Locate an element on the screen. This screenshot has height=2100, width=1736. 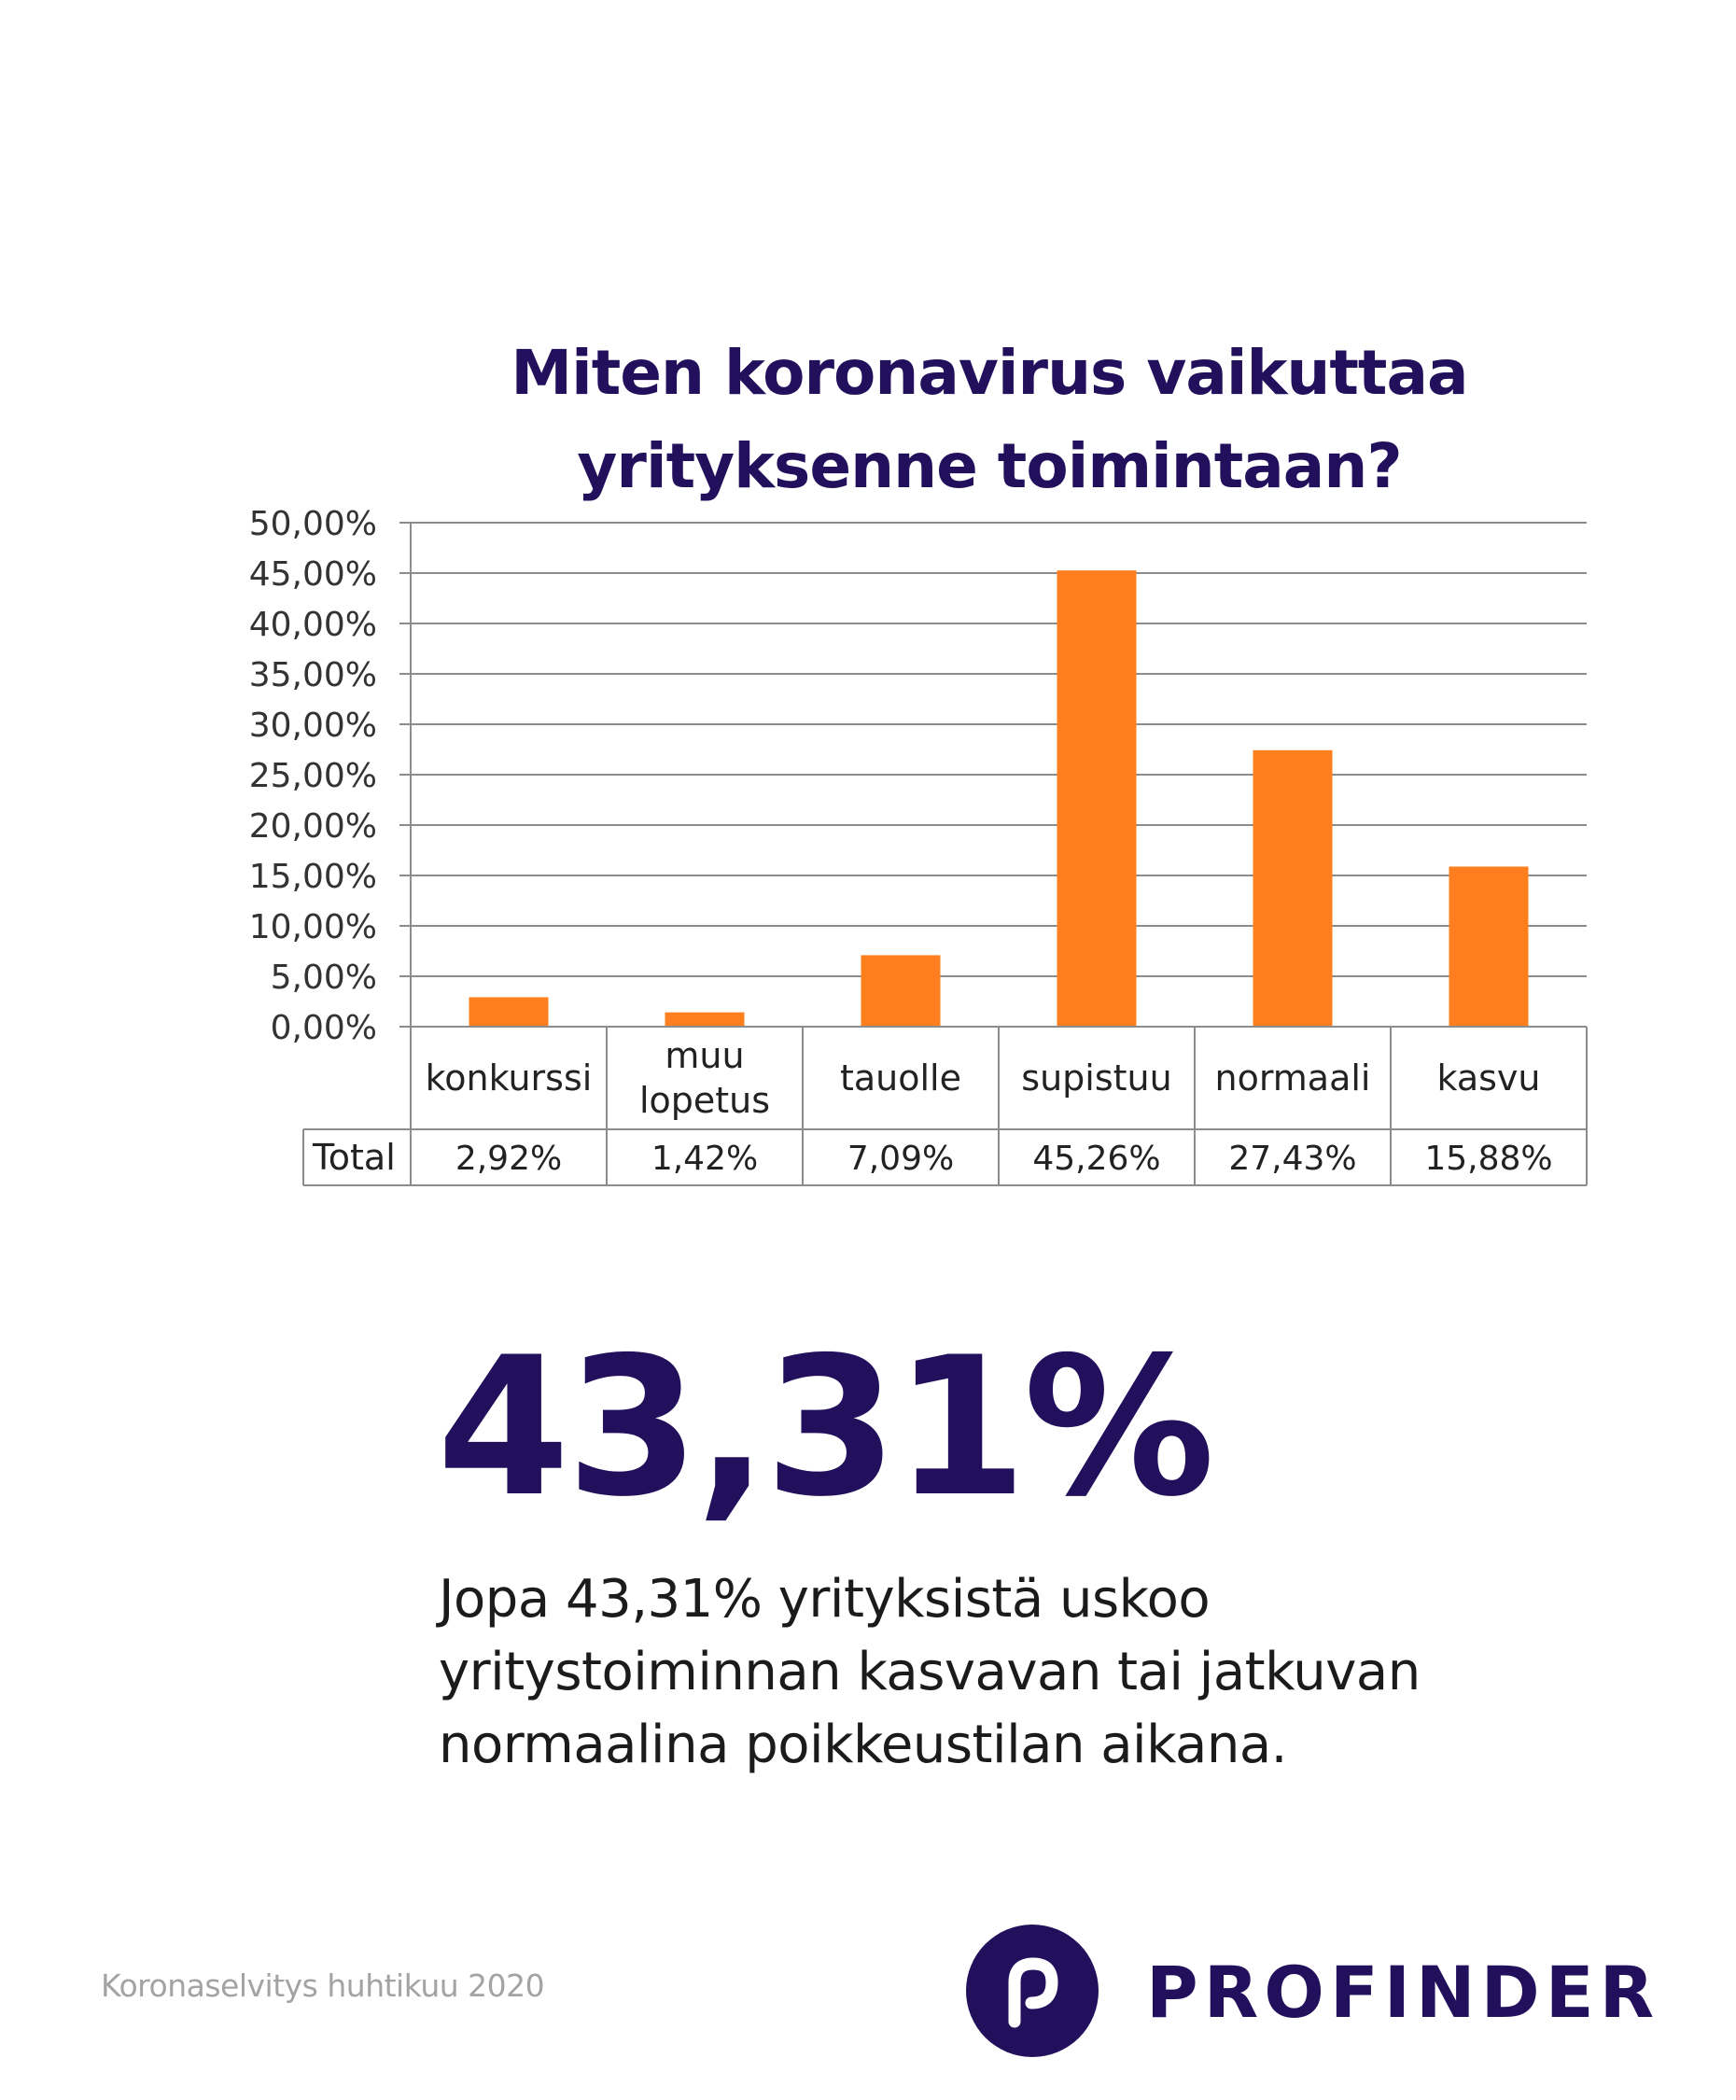
survey-source-note: Koronaselvitys huhtikuu 2020 is located at coordinates (323, 1985).